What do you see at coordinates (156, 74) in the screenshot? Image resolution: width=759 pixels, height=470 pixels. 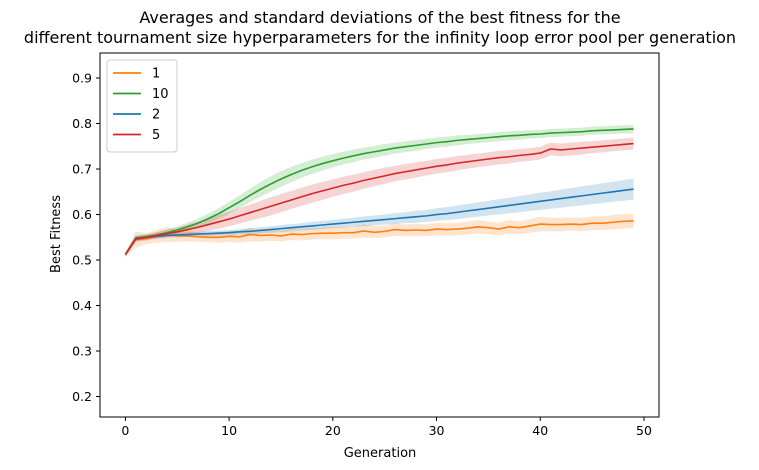 I see `legend-label-series-1: 1` at bounding box center [156, 74].